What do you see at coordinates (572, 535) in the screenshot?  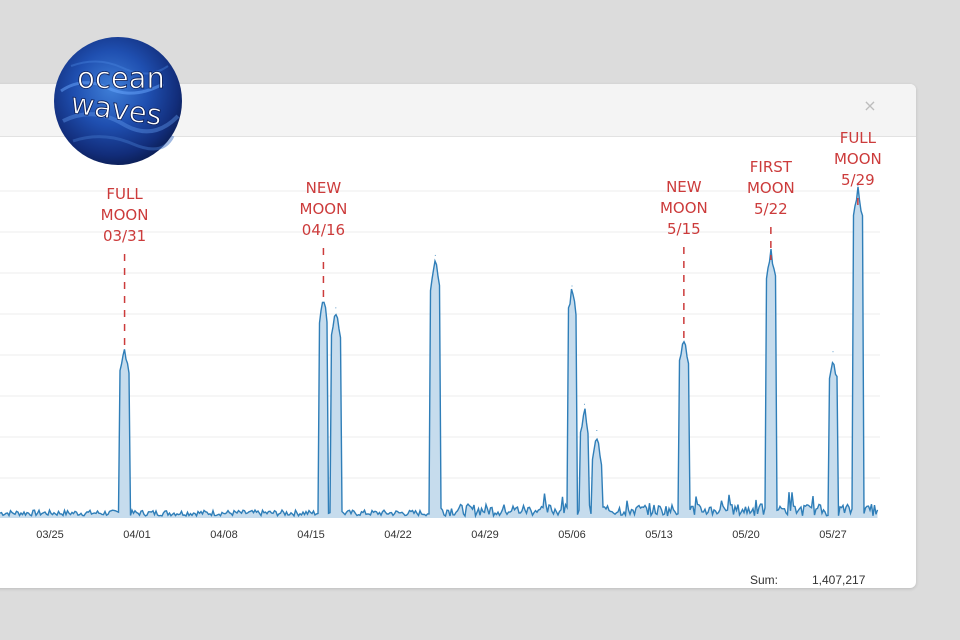 I see `x-tick-label: 05/06` at bounding box center [572, 535].